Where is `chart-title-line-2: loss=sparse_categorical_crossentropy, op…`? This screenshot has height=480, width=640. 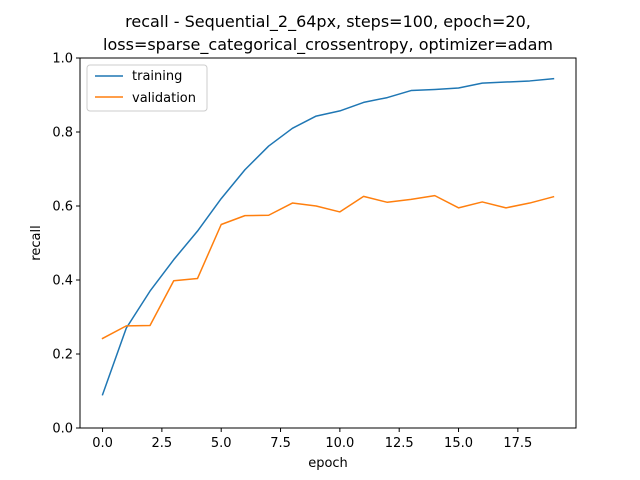
chart-title-line-2: loss=sparse_categorical_crossentropy, op… is located at coordinates (328, 45).